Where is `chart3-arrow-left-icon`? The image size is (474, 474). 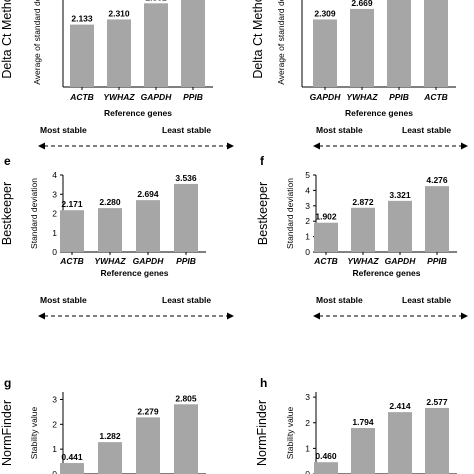
chart3-arrow-left-icon is located at coordinates (41, 316).